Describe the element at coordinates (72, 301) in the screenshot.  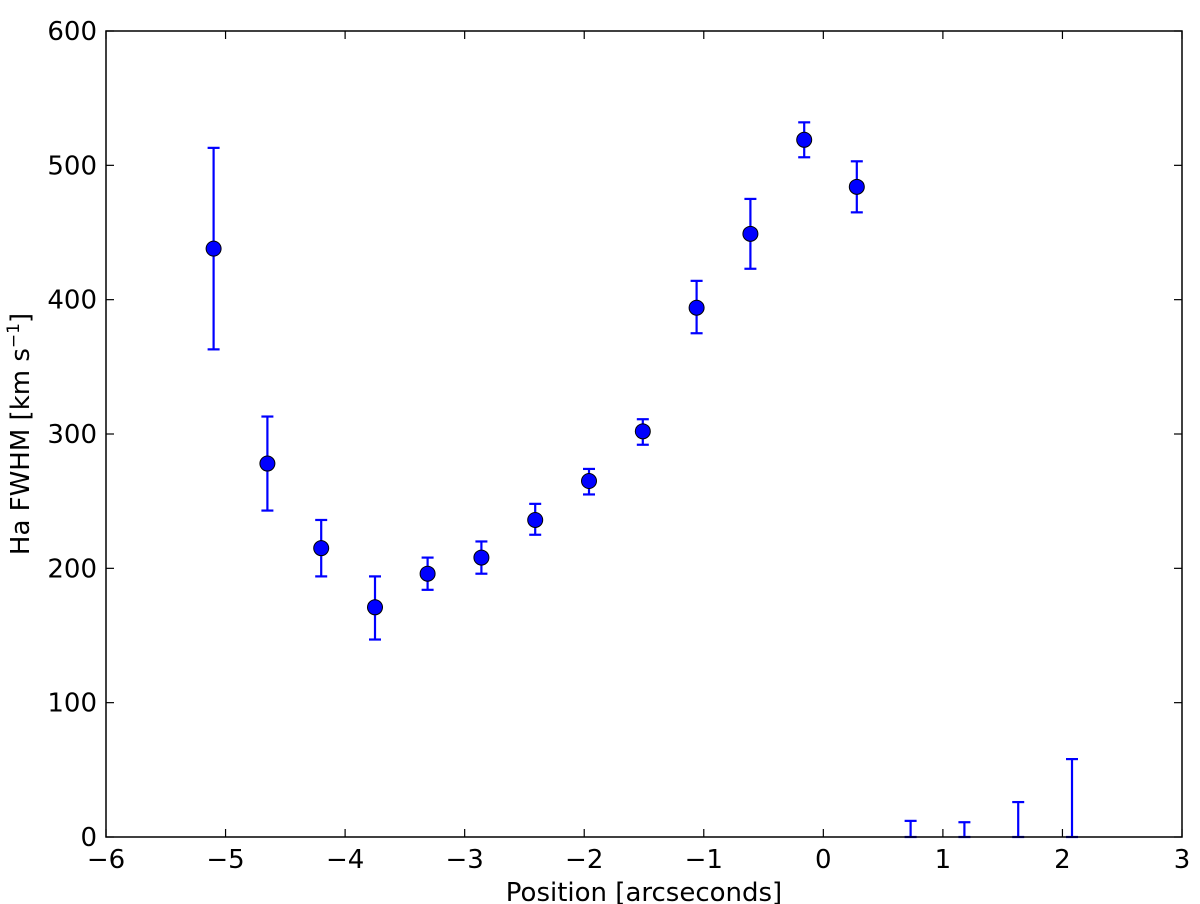
I see `y-tick-label: 400` at that location.